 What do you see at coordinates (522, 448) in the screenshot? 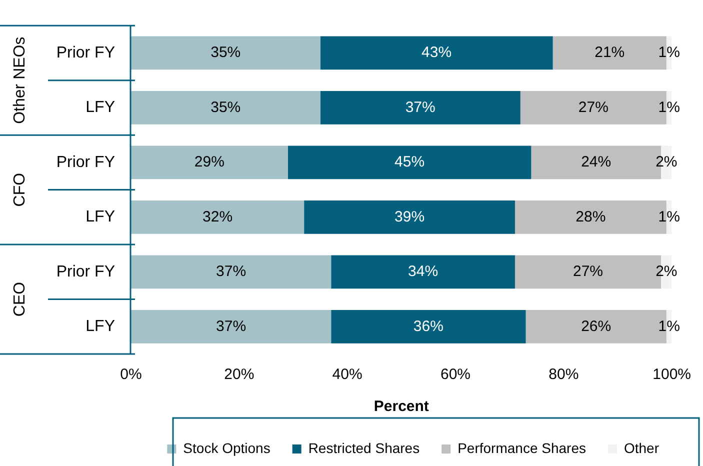
I see `legend-label: Performance Shares` at bounding box center [522, 448].